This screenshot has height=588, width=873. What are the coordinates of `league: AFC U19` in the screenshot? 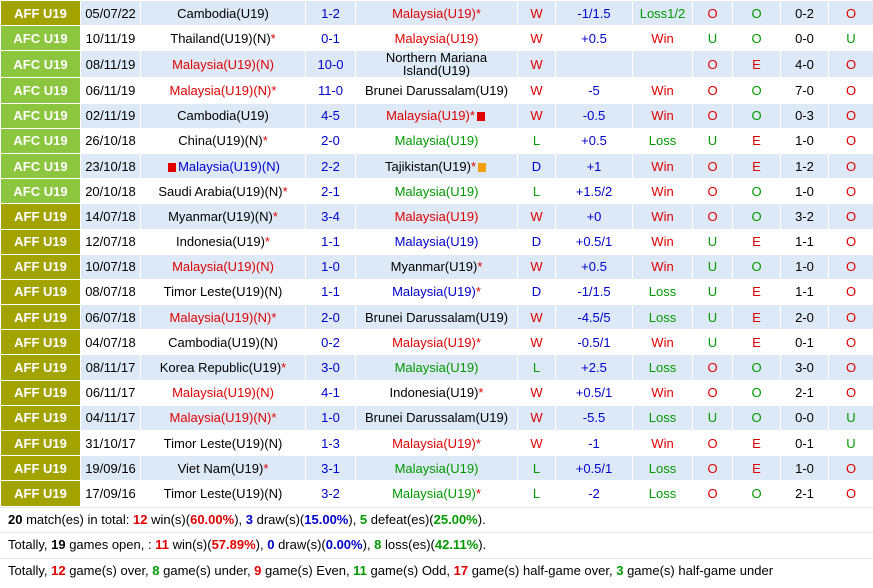 It's located at (40, 140).